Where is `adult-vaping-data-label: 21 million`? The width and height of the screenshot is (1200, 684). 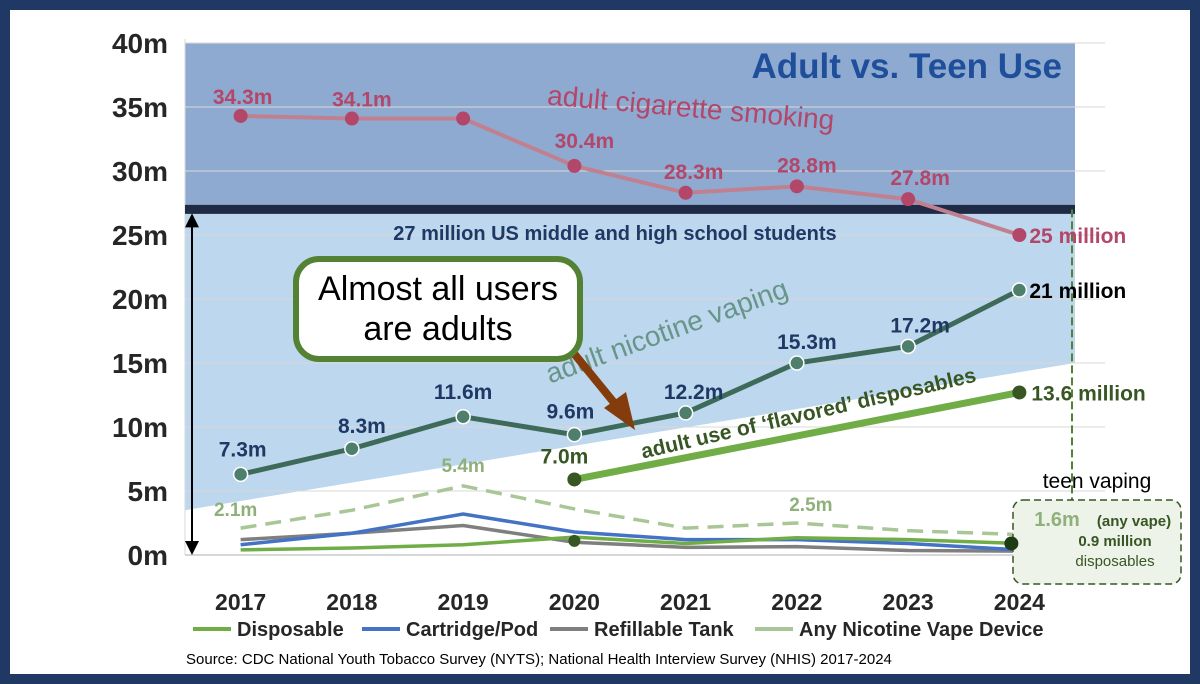
adult-vaping-data-label: 21 million is located at coordinates (1077, 291).